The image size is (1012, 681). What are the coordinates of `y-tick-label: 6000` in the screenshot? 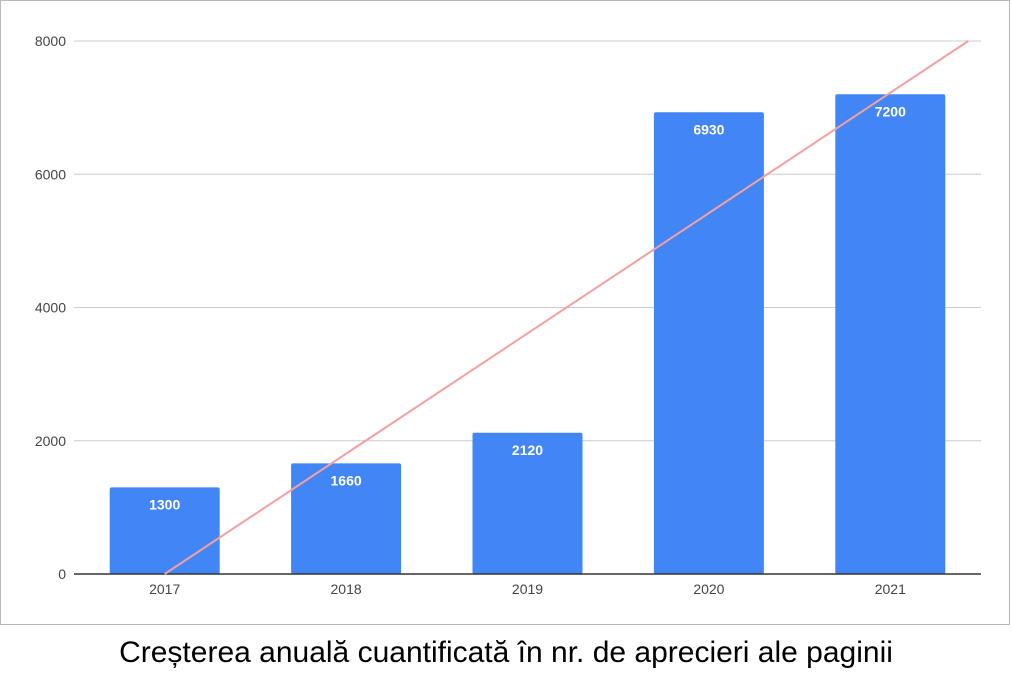 It's located at (50, 174).